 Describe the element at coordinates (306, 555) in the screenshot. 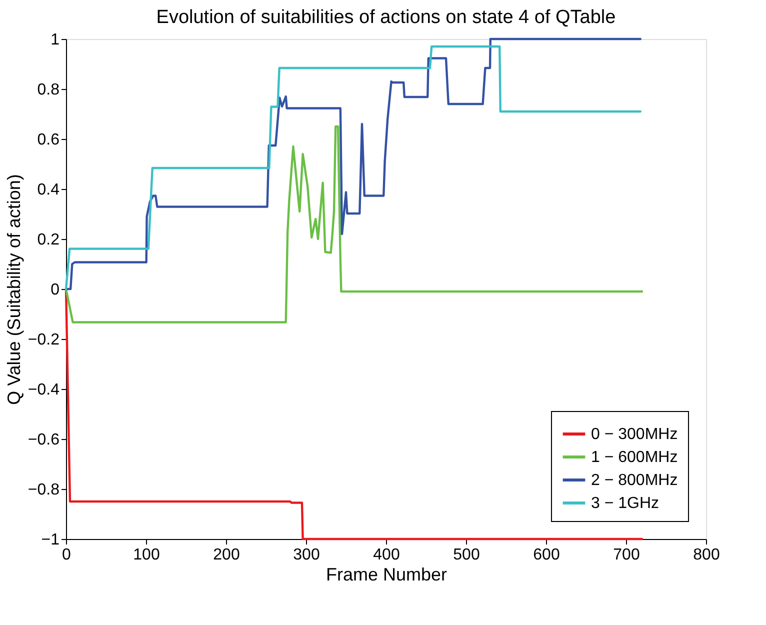

I see `x-tick-label: 300` at that location.